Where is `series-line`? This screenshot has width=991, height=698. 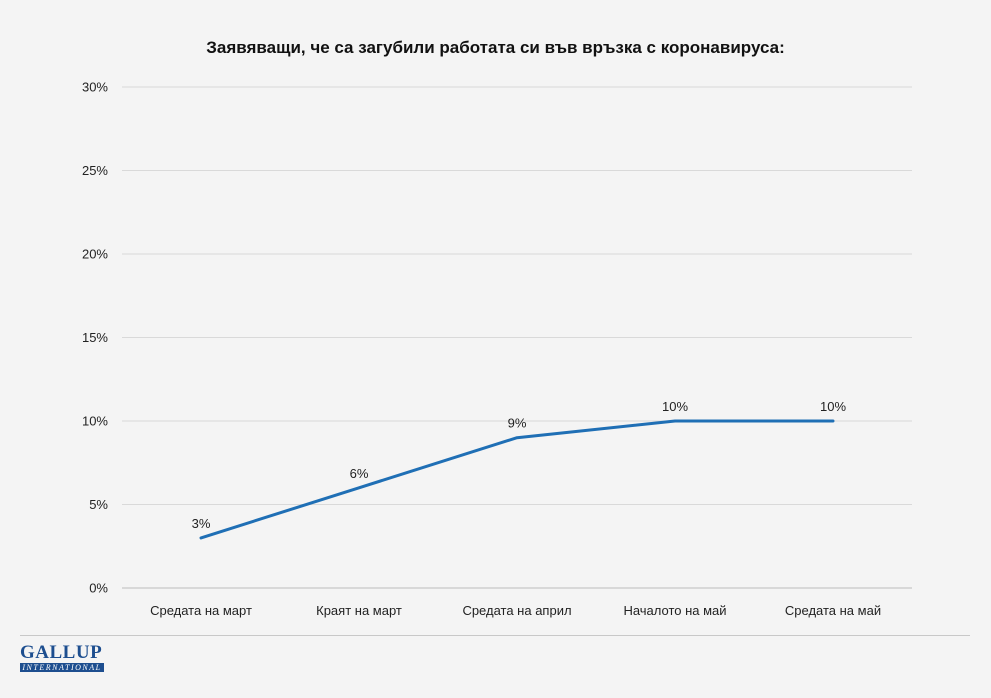 series-line is located at coordinates (517, 479).